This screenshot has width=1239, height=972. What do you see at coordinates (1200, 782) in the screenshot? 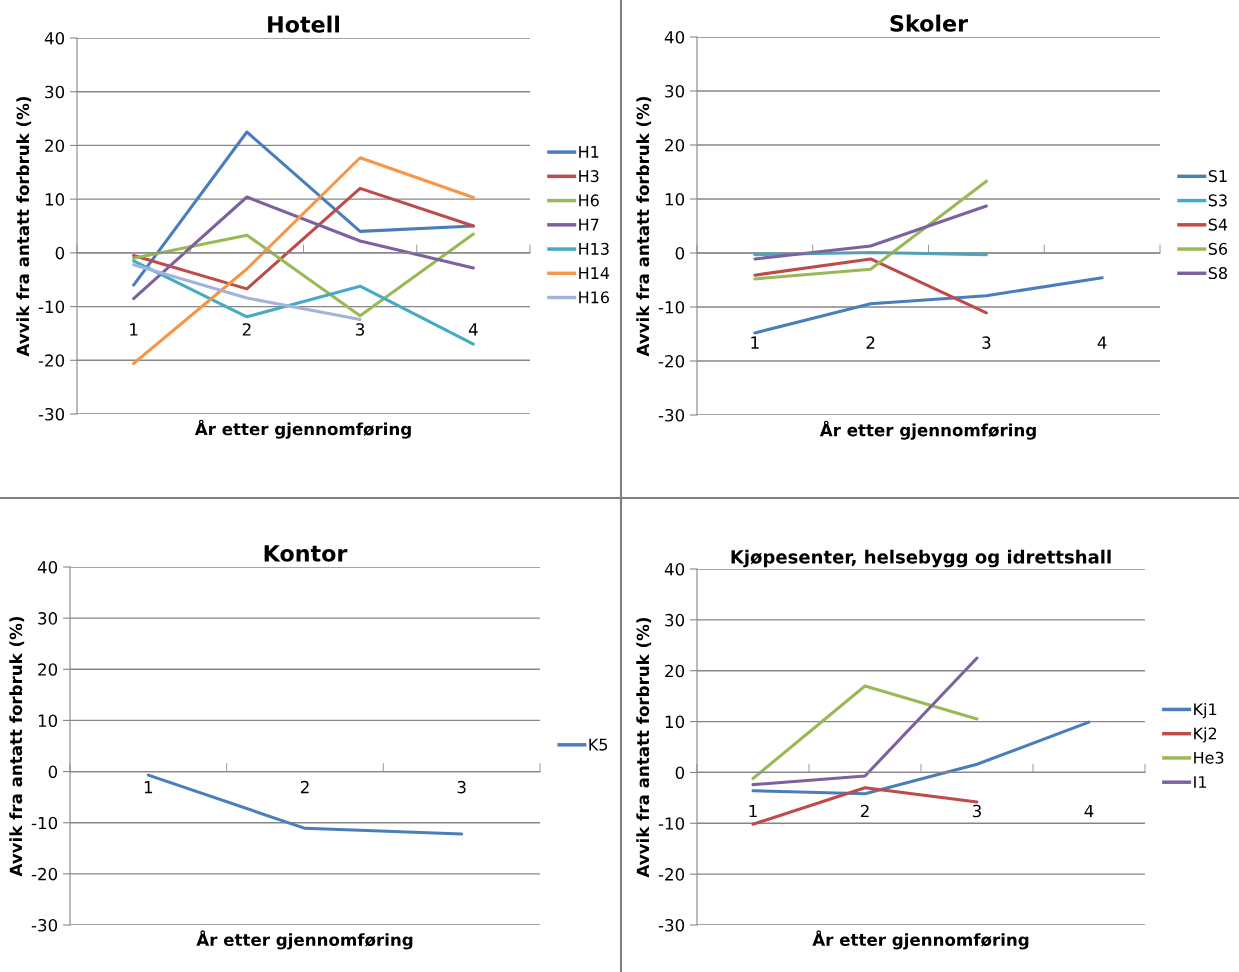
I see `legend-label: I1` at bounding box center [1200, 782].